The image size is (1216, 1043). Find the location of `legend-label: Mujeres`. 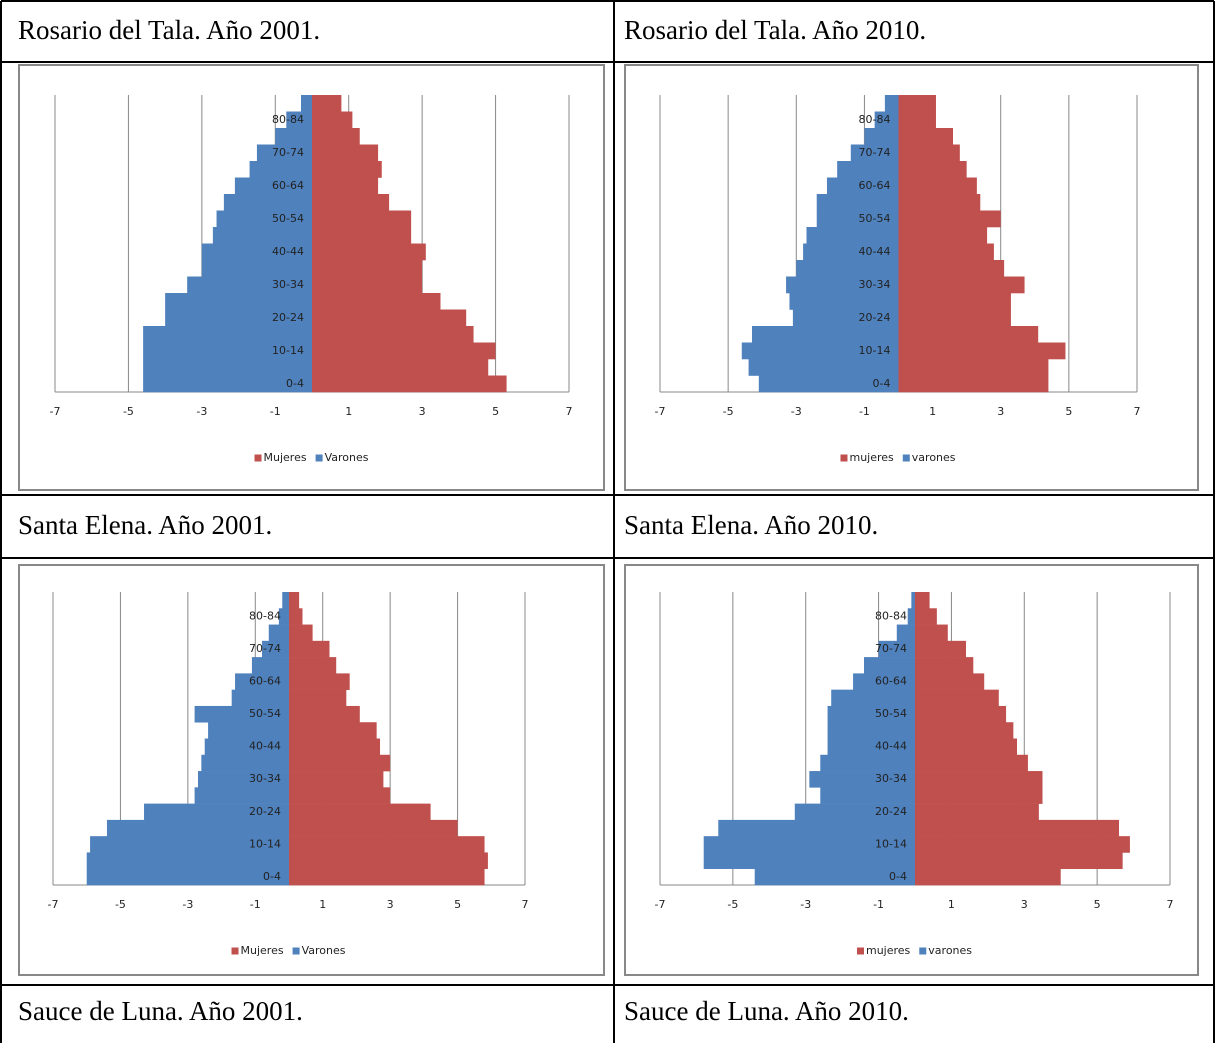

legend-label: Mujeres is located at coordinates (262, 950).